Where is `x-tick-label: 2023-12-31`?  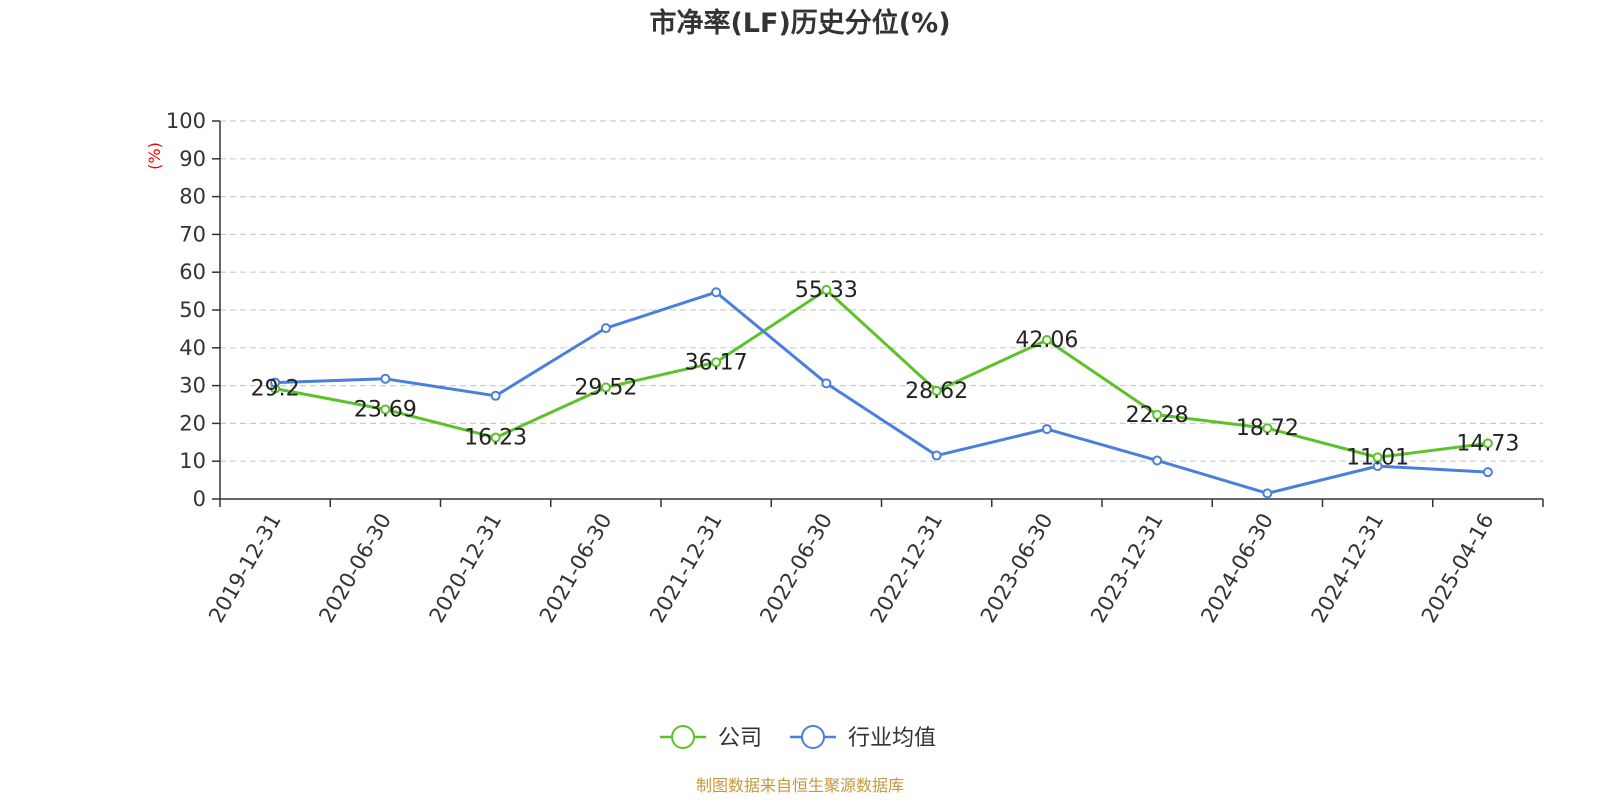 x-tick-label: 2023-12-31 is located at coordinates (1127, 568).